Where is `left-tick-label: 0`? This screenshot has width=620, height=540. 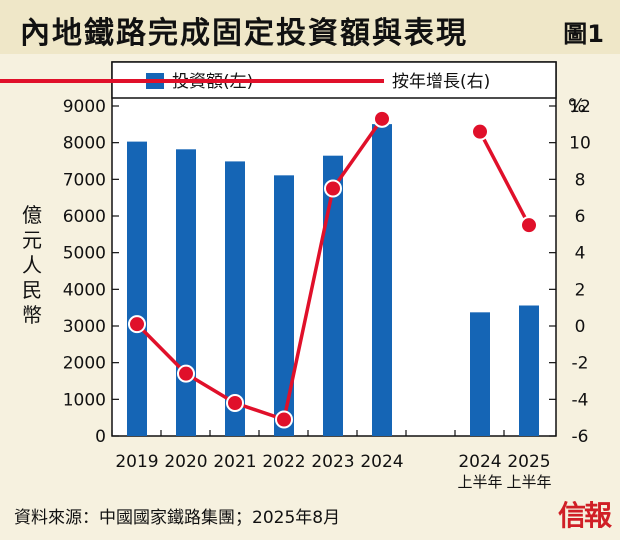 left-tick-label: 0 is located at coordinates (100, 437).